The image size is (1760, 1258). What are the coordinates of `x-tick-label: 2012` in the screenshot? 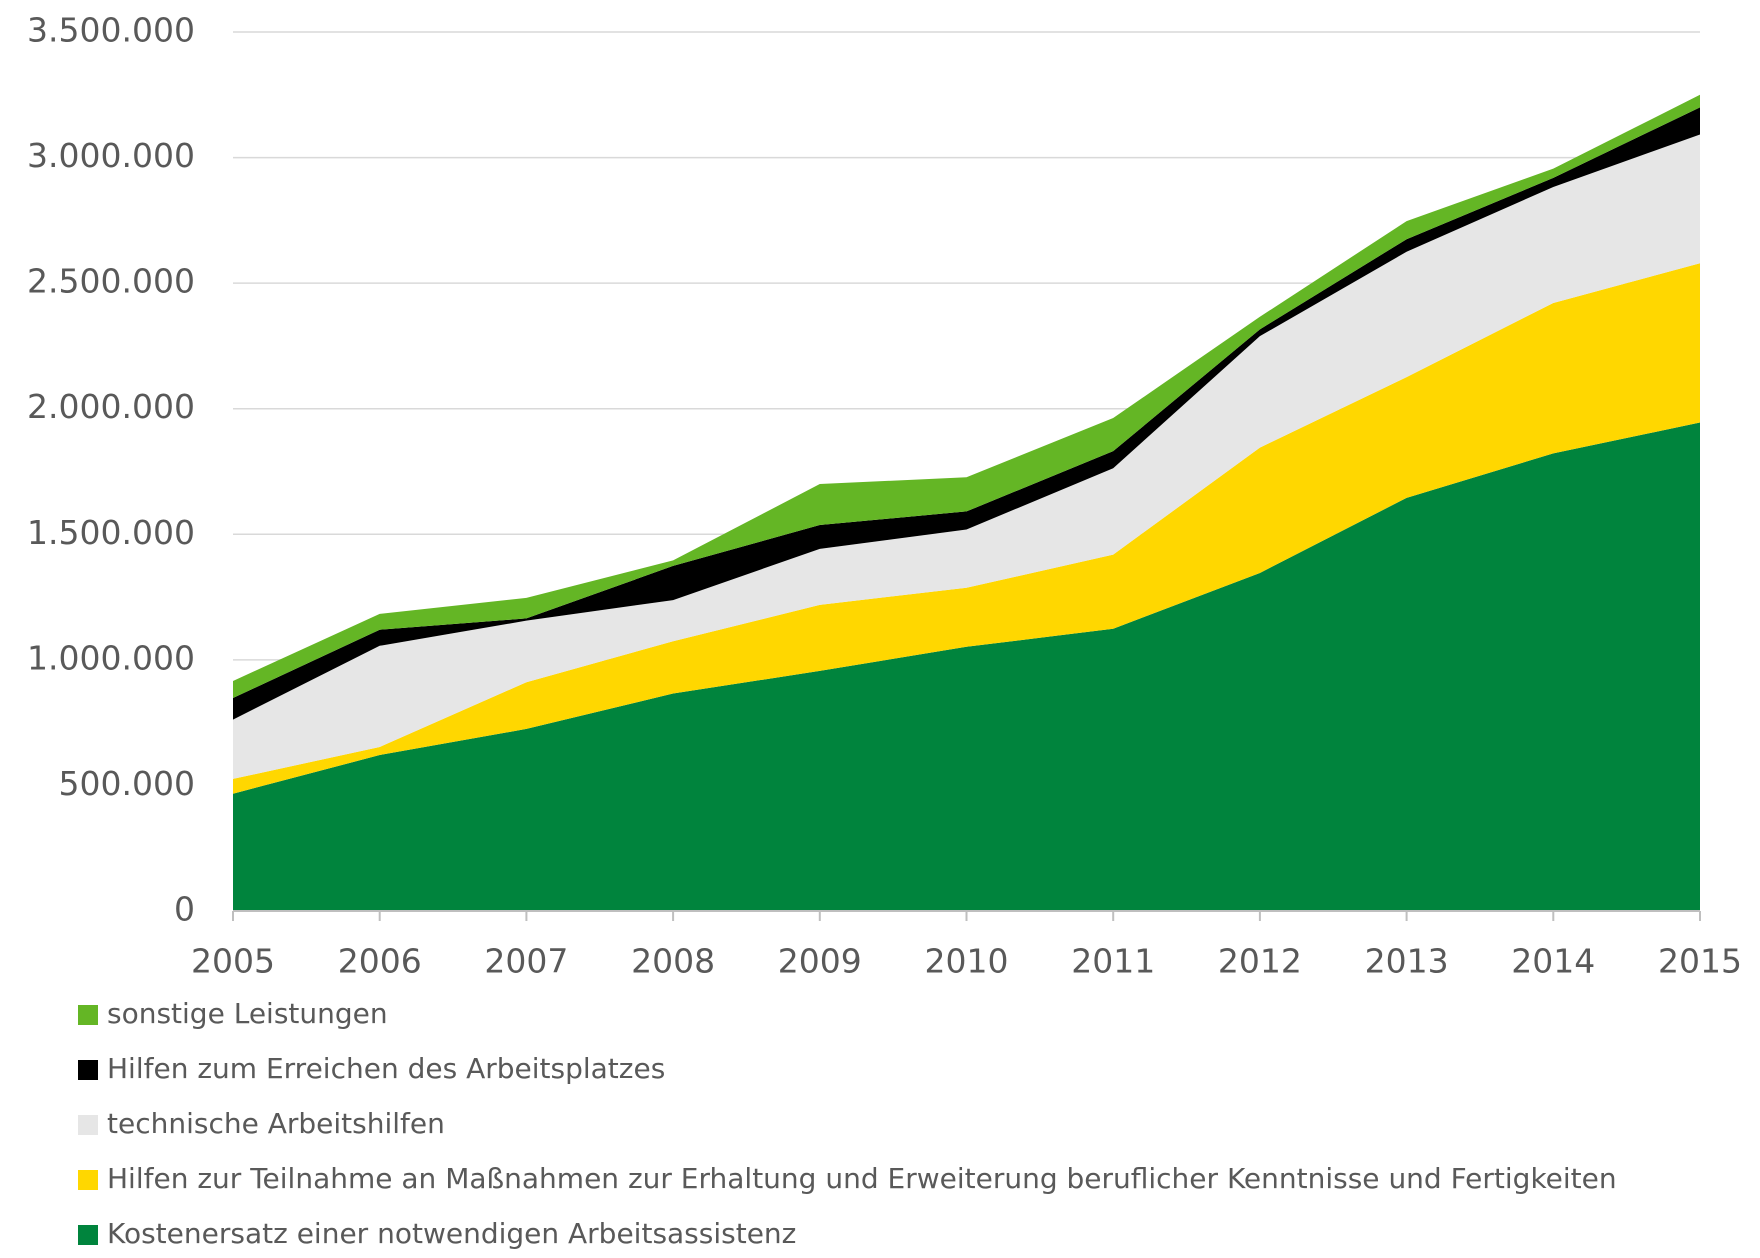 It's located at (1260, 961).